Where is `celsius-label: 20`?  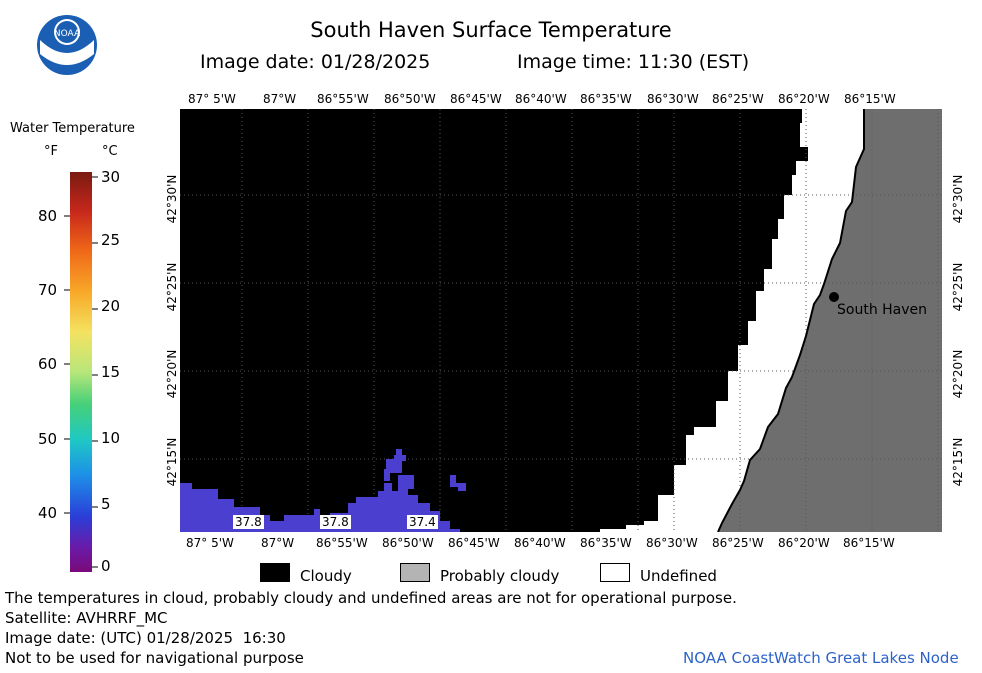 celsius-label: 20 is located at coordinates (111, 306).